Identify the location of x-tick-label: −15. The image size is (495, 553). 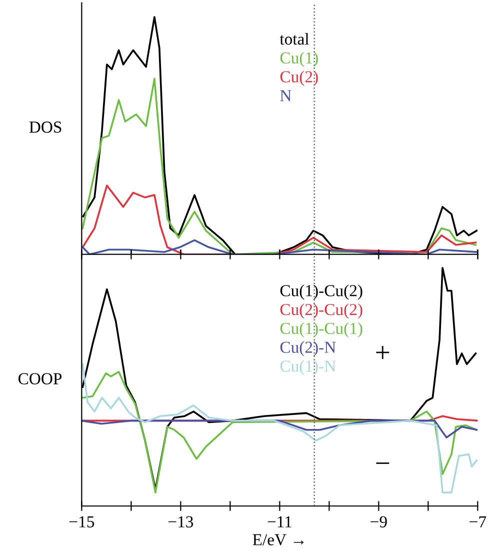
(81, 522).